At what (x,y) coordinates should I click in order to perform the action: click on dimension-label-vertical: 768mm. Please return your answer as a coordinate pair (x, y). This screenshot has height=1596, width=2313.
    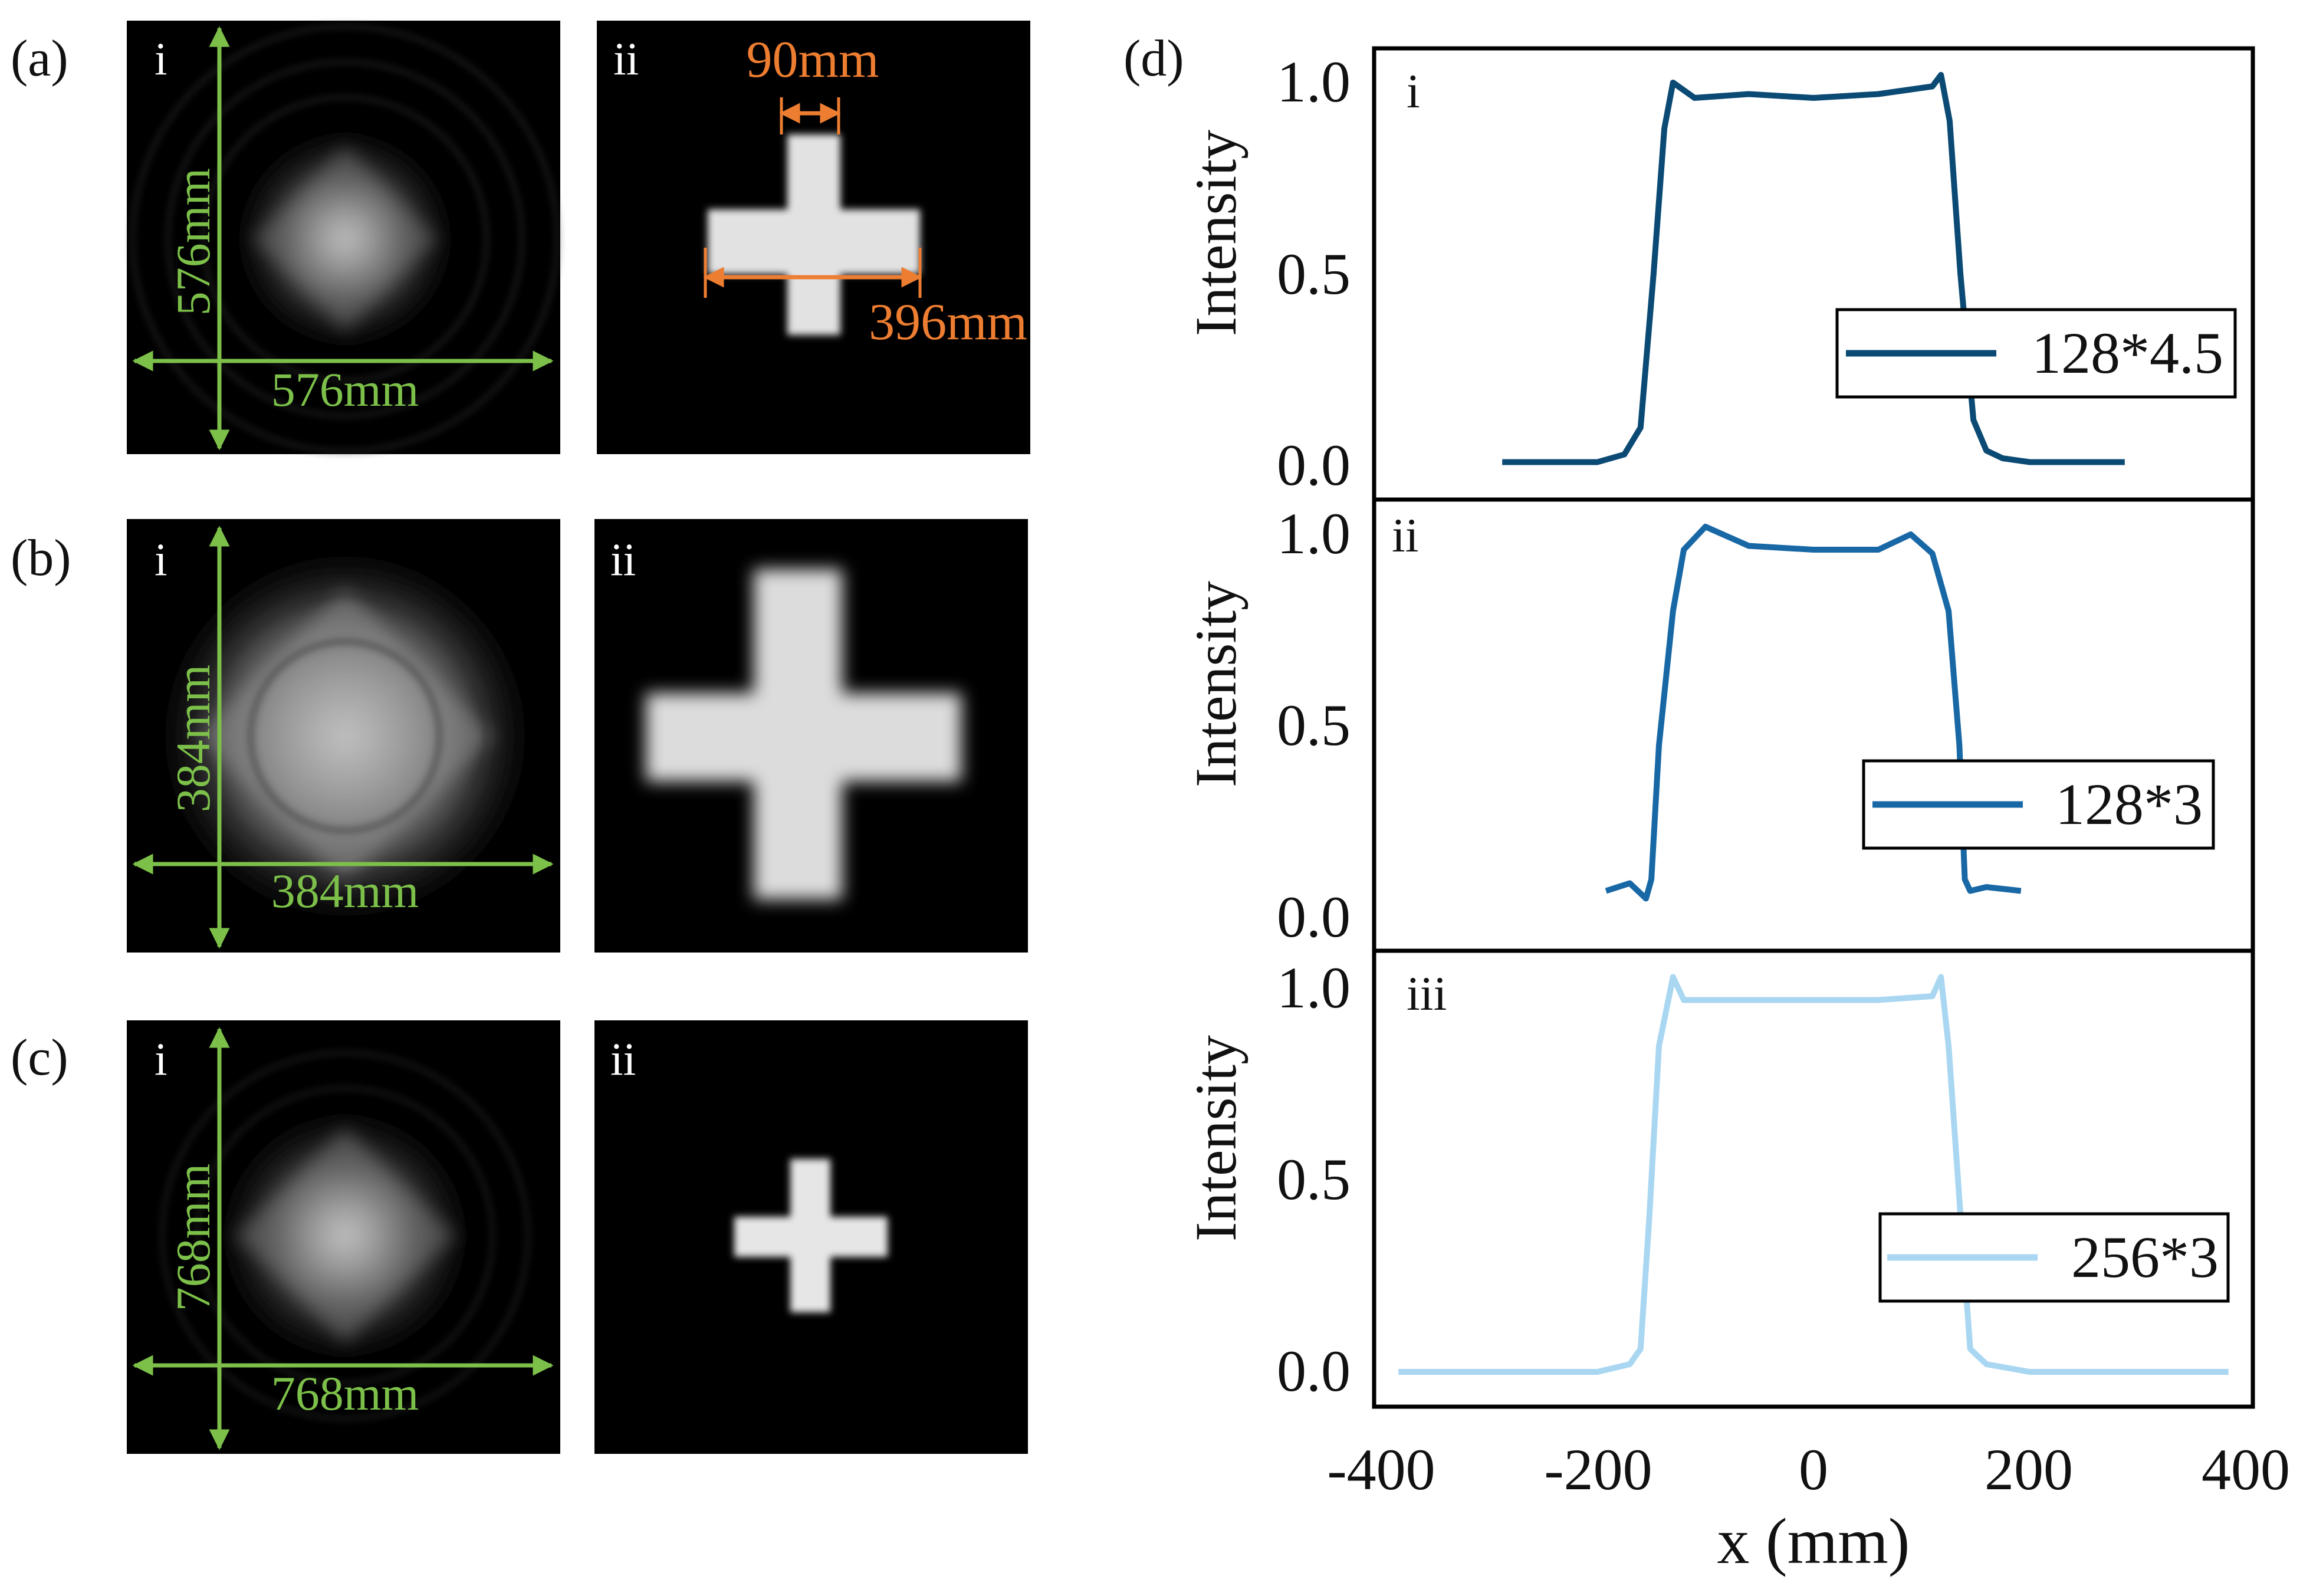
    Looking at the image, I should click on (193, 1238).